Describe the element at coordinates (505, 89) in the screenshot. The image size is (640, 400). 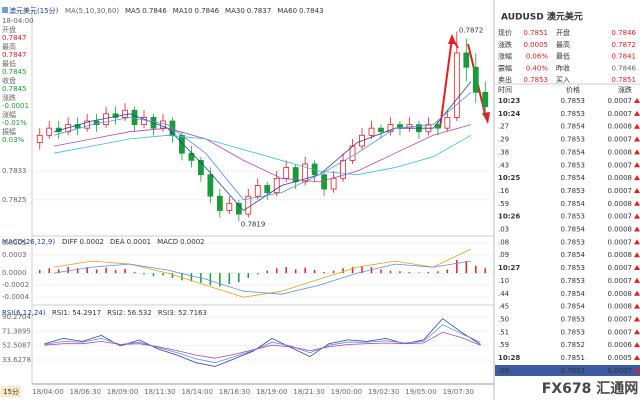
I see `tick-header: 时间` at that location.